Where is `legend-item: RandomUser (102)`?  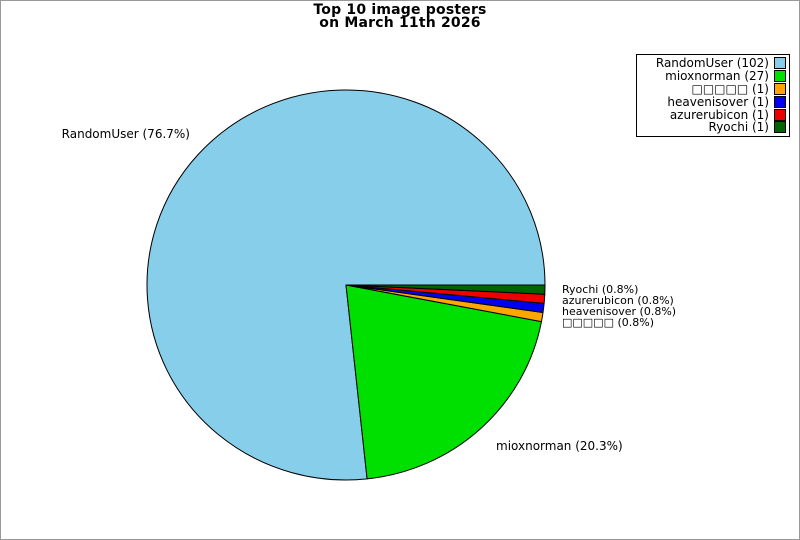 legend-item: RandomUser (102) is located at coordinates (713, 63).